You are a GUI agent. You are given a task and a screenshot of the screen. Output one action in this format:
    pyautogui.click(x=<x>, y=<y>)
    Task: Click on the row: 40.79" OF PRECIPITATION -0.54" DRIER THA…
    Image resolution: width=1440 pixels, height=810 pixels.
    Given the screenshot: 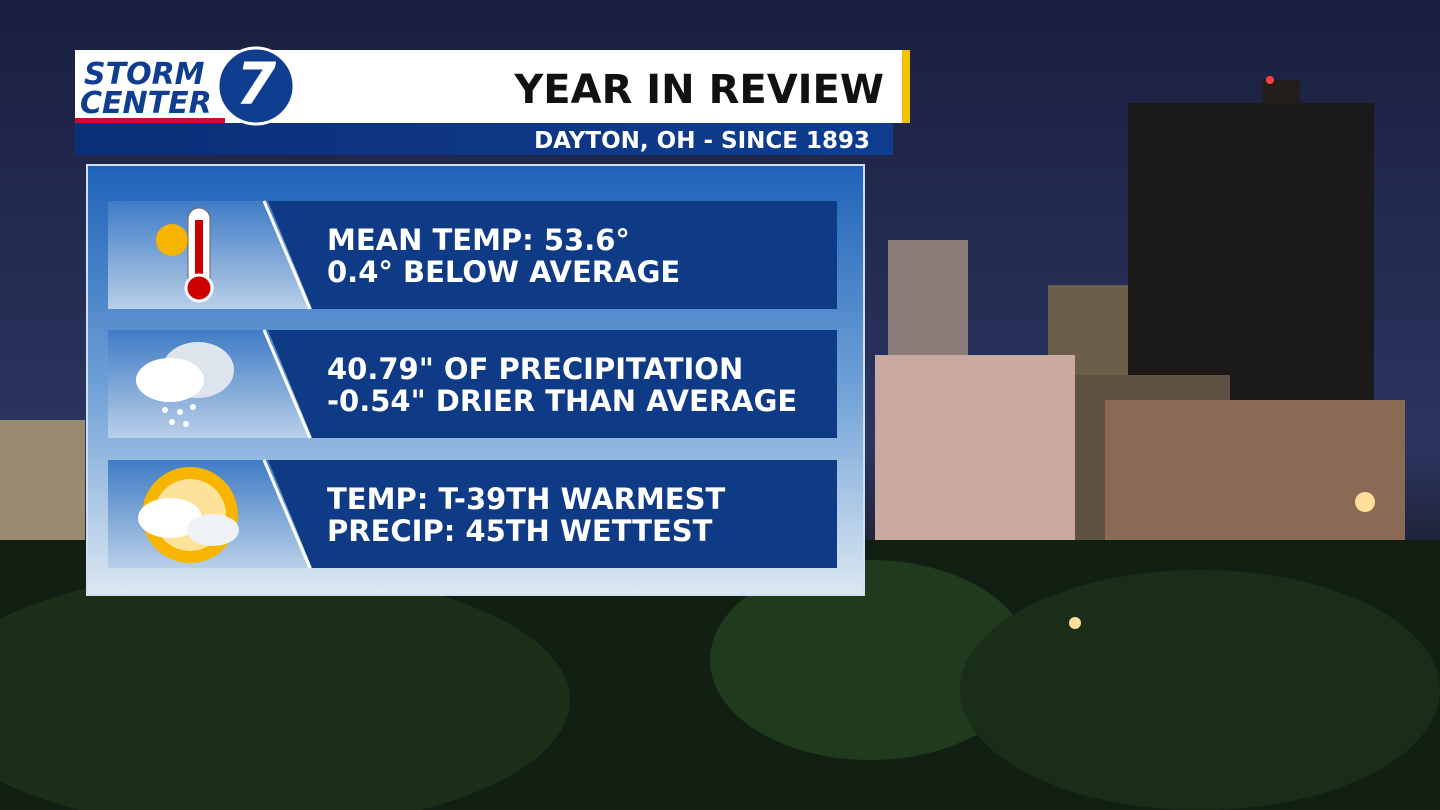 What is the action you would take?
    pyautogui.click(x=472, y=384)
    